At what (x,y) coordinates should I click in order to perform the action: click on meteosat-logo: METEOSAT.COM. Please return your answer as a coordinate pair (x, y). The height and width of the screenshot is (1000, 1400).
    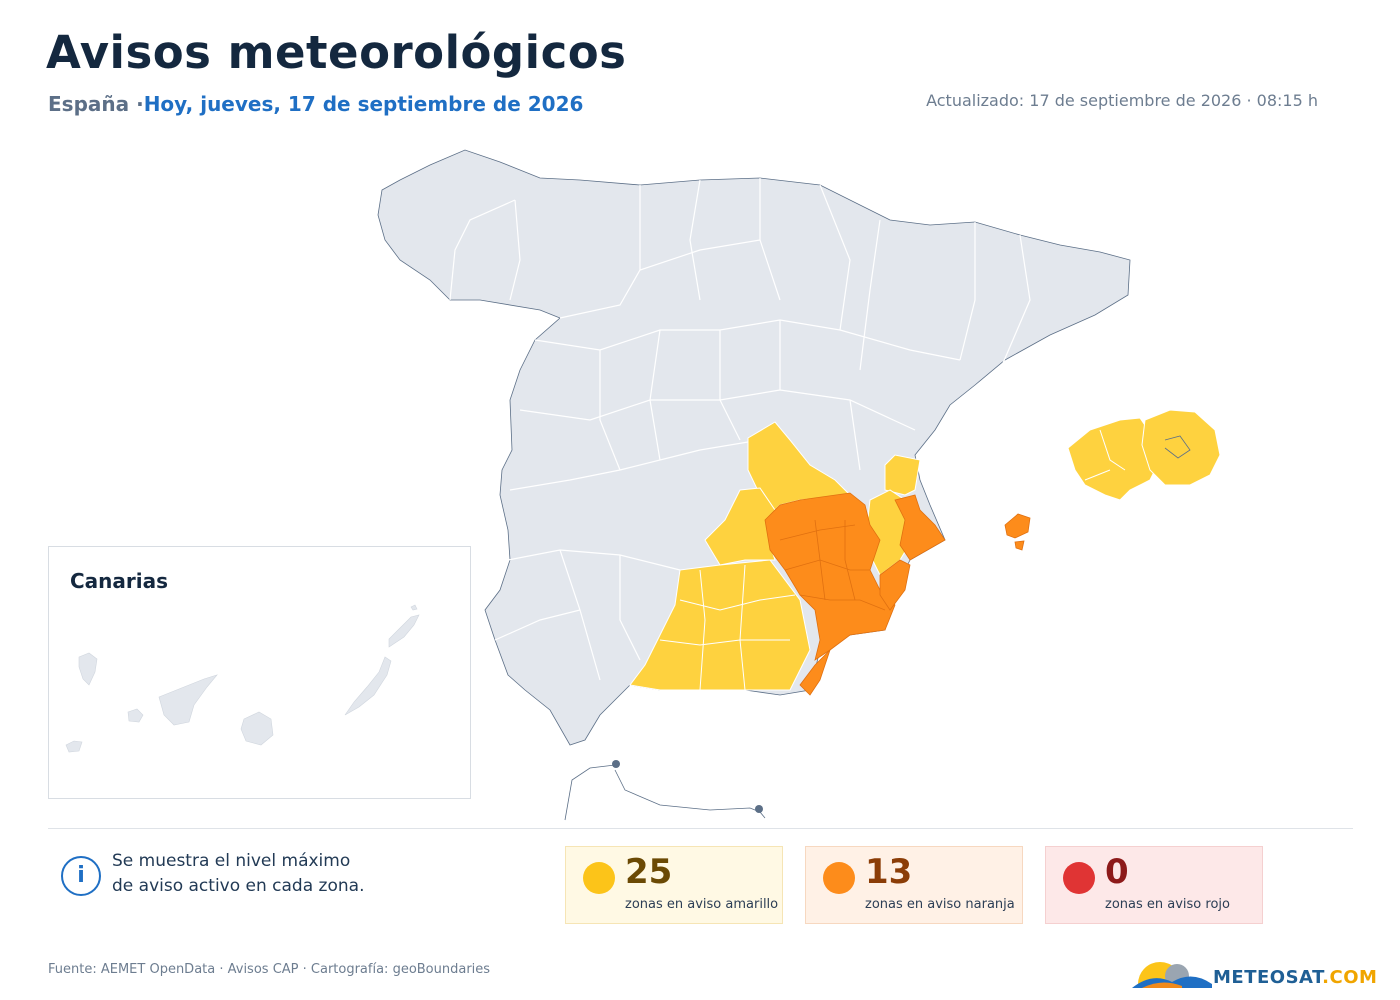
    Looking at the image, I should click on (1254, 973).